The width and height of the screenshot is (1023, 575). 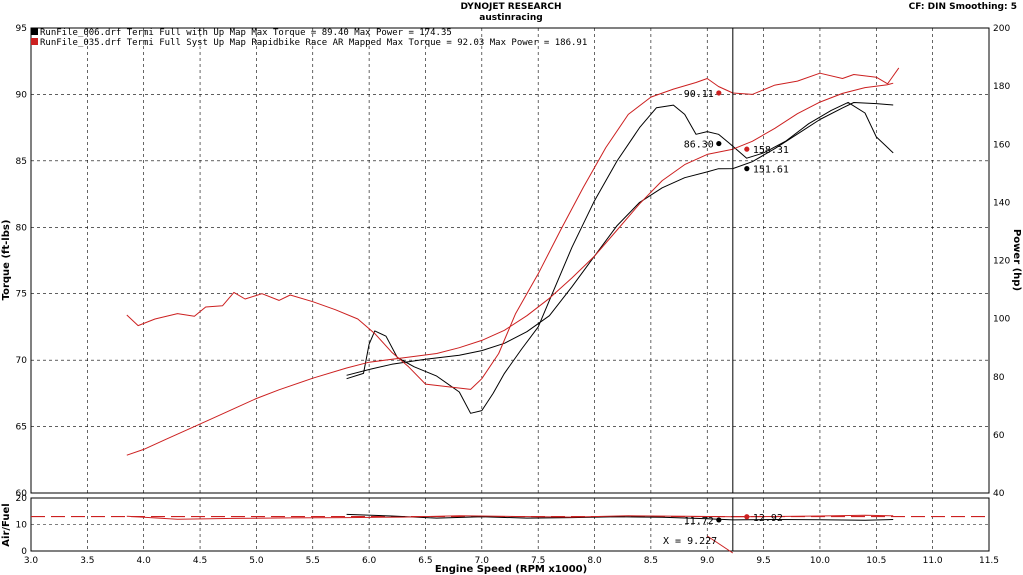 What do you see at coordinates (989, 561) in the screenshot?
I see `x-tick-label: 11.5` at bounding box center [989, 561].